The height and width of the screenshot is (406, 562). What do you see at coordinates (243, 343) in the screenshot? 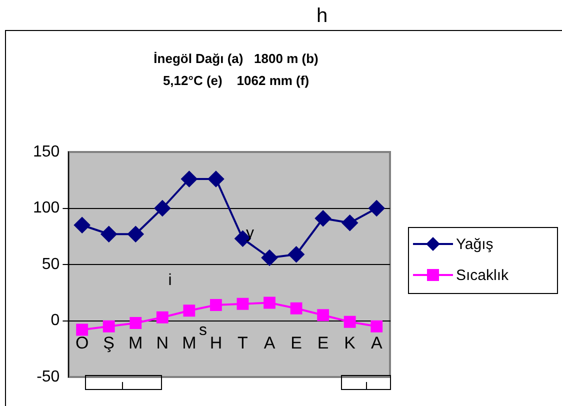
I see `x-tick-label: T` at bounding box center [243, 343].